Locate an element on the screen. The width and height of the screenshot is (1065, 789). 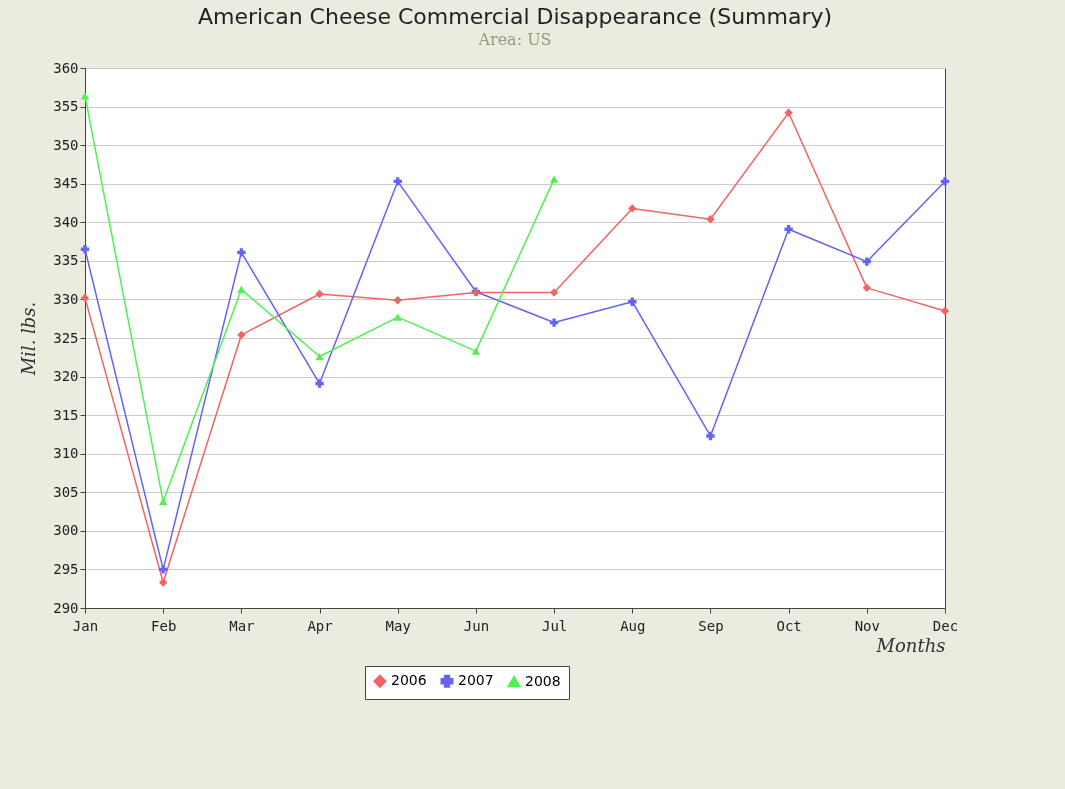
legend-label: 2006 is located at coordinates (409, 680).